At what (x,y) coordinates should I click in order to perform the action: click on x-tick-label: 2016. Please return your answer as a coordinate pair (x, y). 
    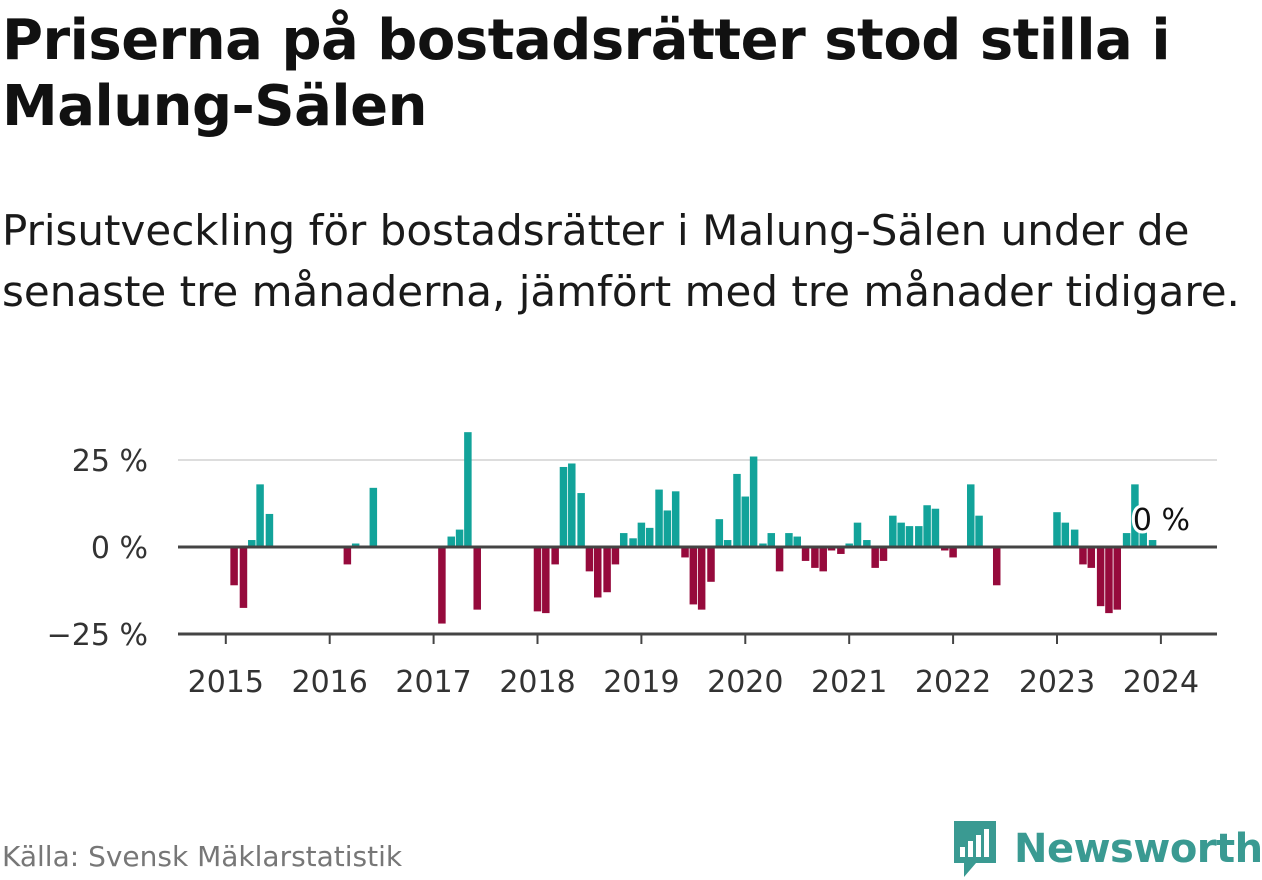
    Looking at the image, I should click on (330, 682).